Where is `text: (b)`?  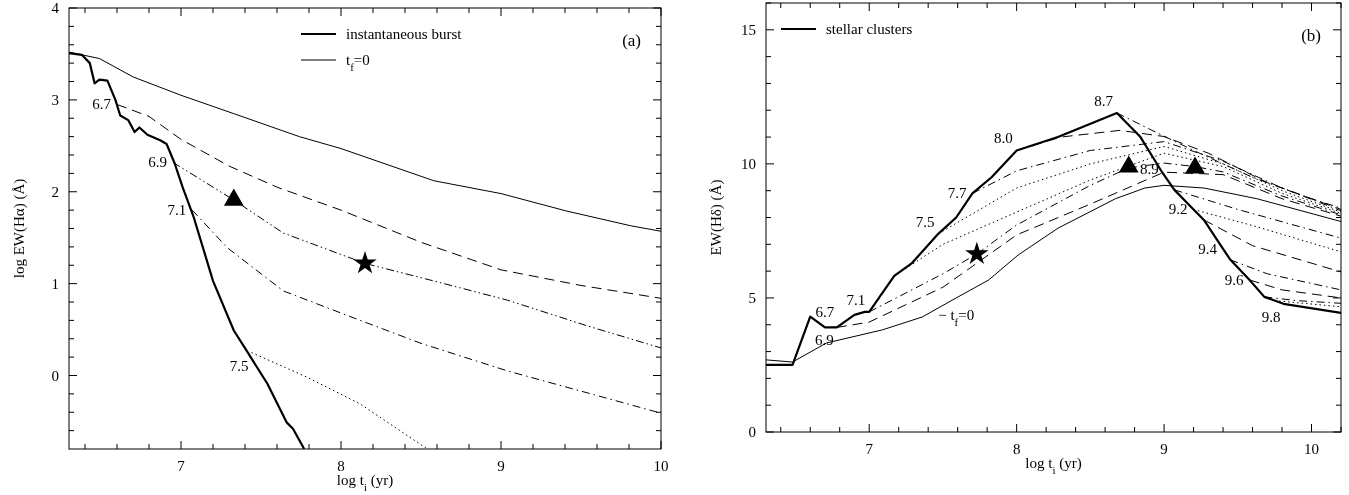 text: (b) is located at coordinates (1311, 35).